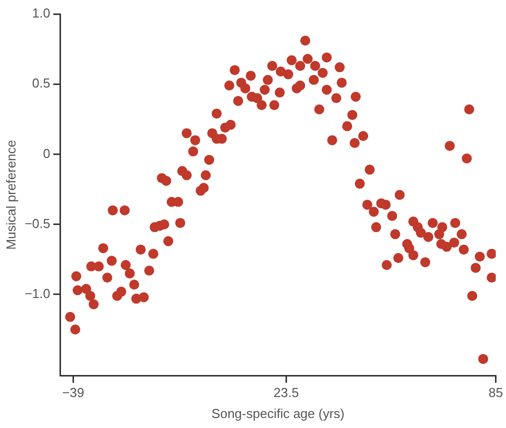  Describe the element at coordinates (286, 392) in the screenshot. I see `x-tick-label: 23.5` at that location.